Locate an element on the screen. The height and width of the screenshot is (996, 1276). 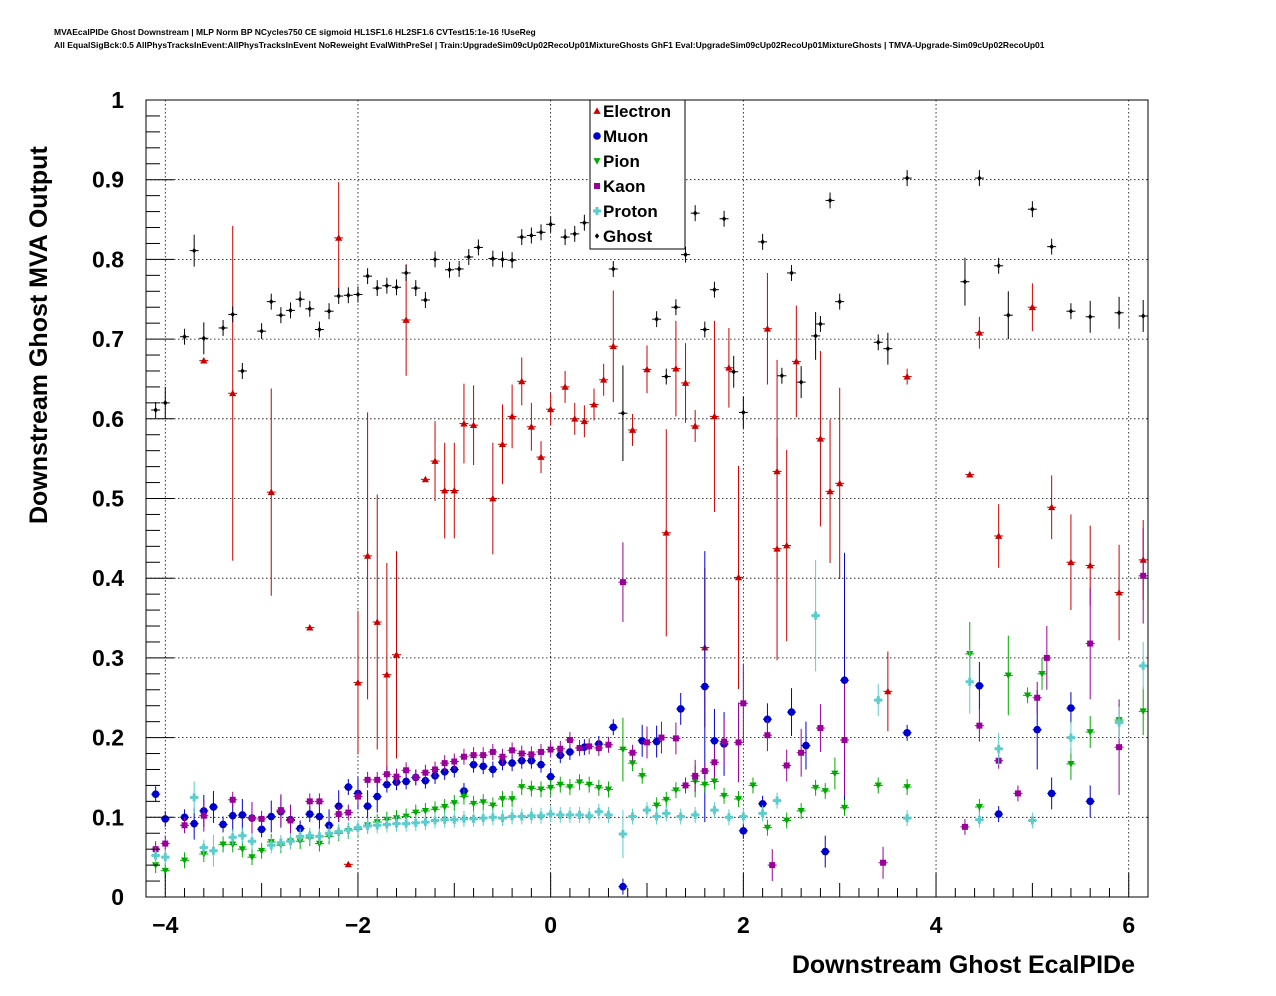
legend-label-proton: Proton is located at coordinates (630, 211).